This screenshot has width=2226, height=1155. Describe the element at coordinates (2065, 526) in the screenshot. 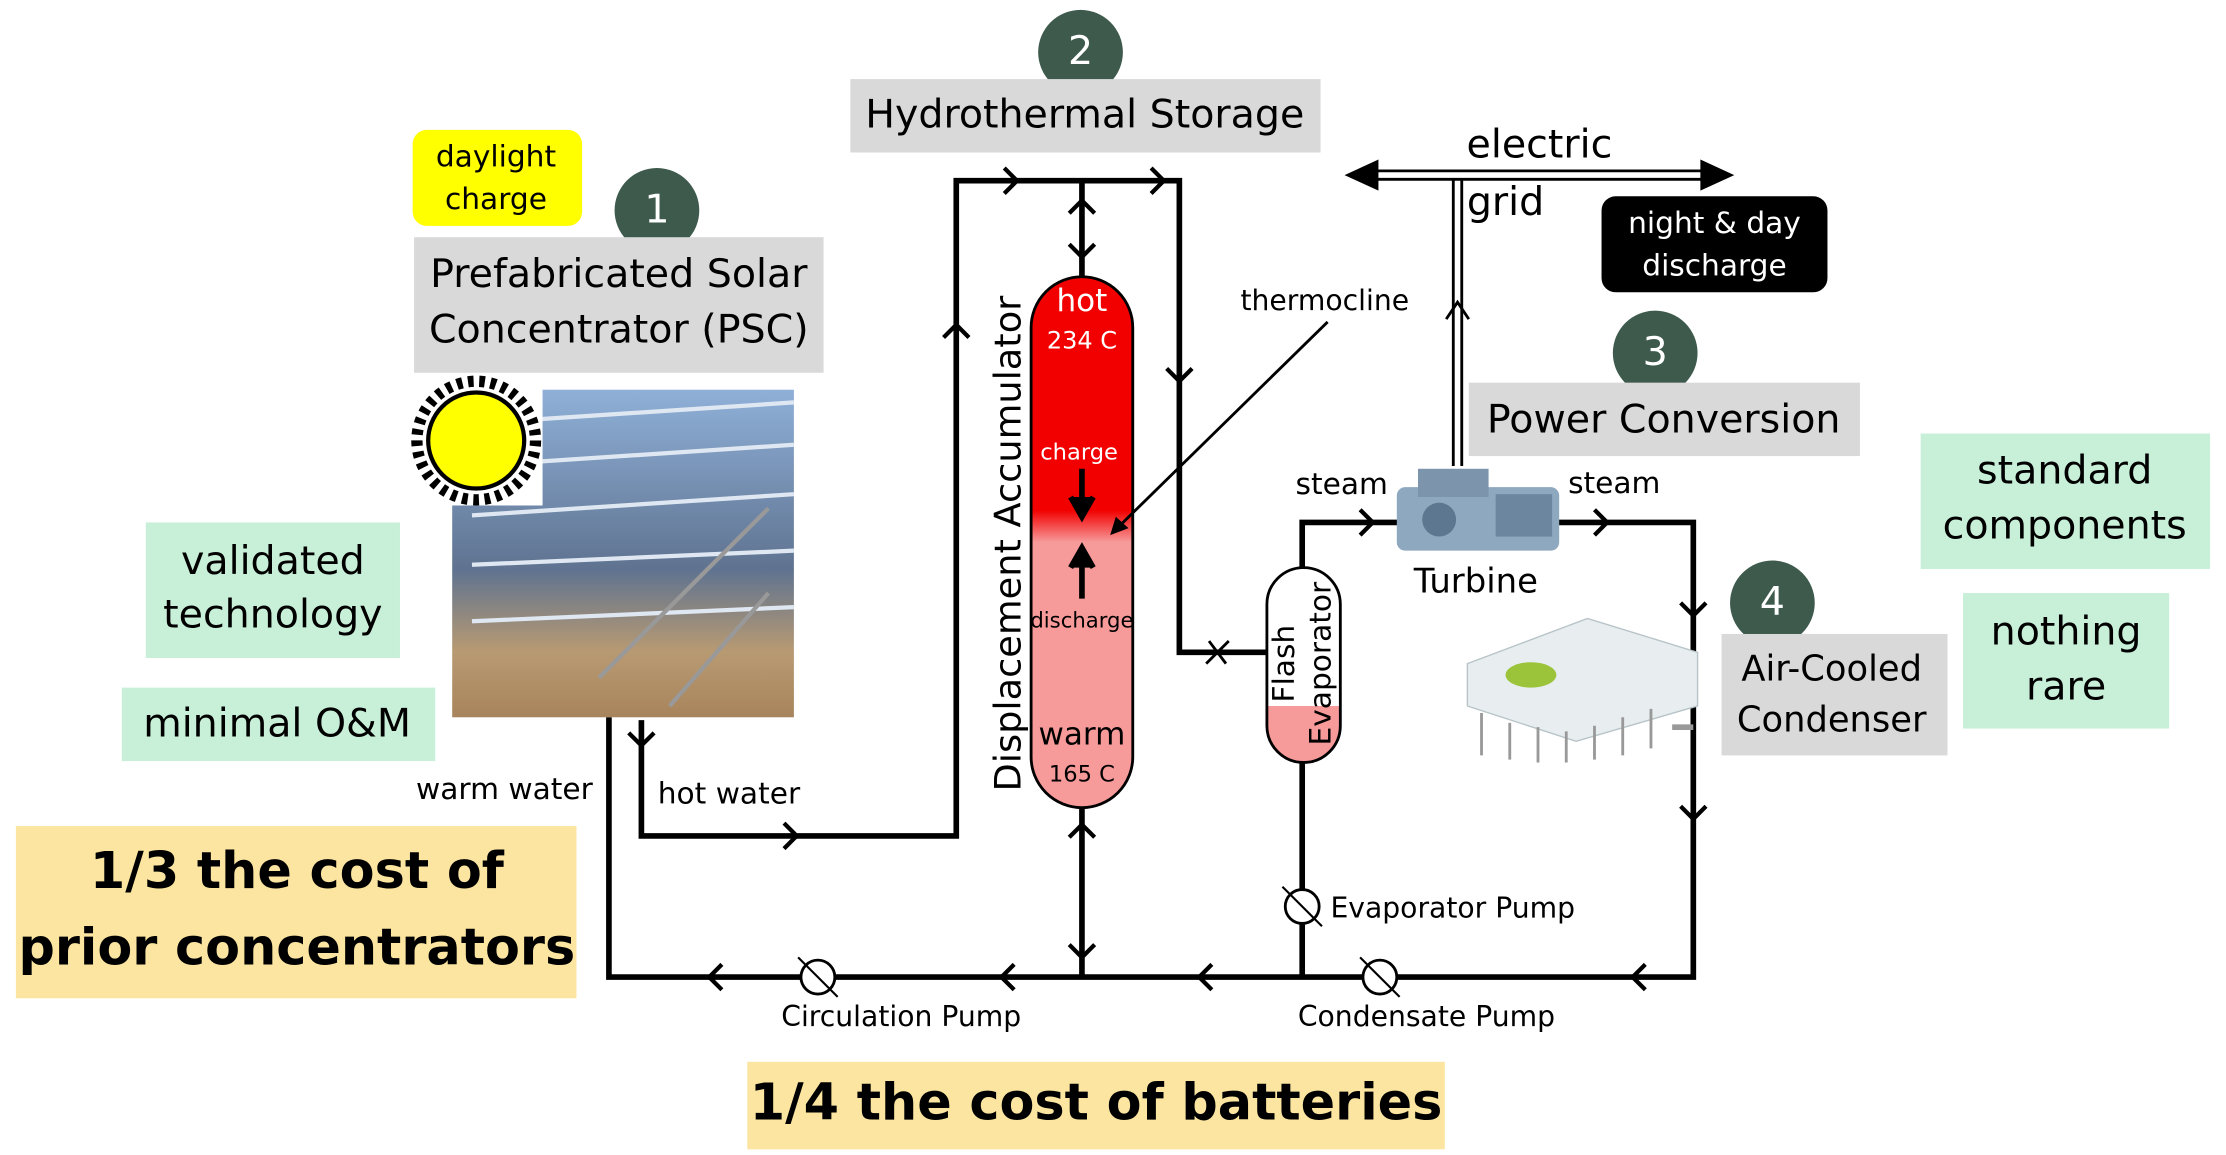

I see `benefit: components` at that location.